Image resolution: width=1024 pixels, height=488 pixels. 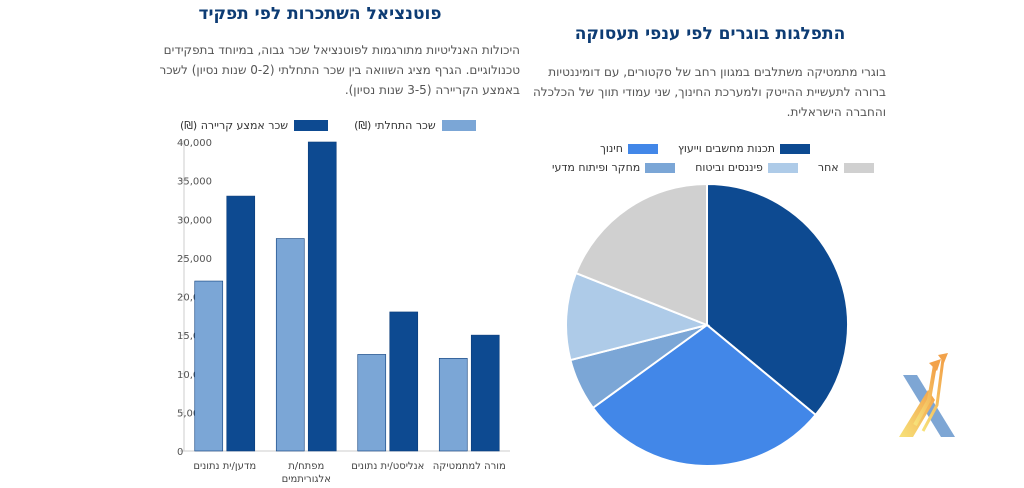 What do you see at coordinates (395, 125) in the screenshot?
I see `legend-label-starting: שכר התחלתי (₪)` at bounding box center [395, 125].